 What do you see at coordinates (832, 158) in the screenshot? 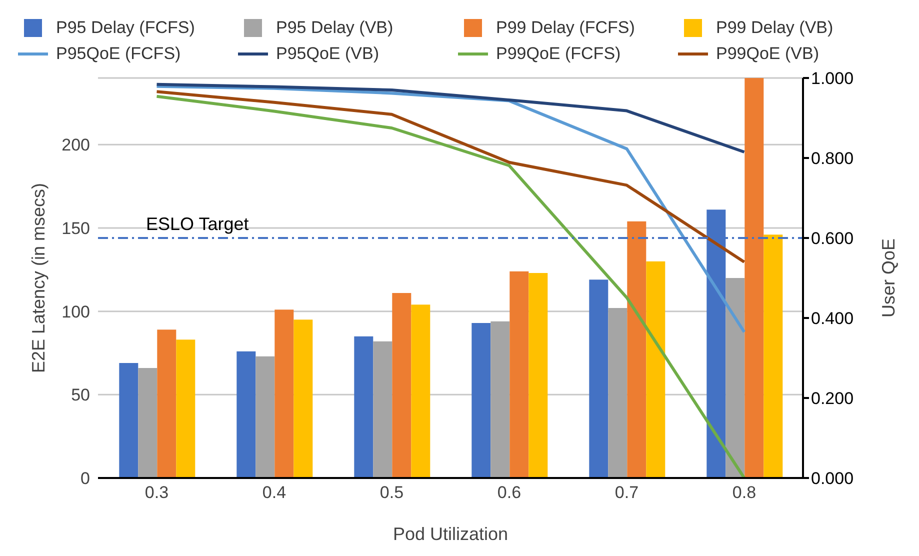
I see `y2-tick-label: 0.800` at bounding box center [832, 158].